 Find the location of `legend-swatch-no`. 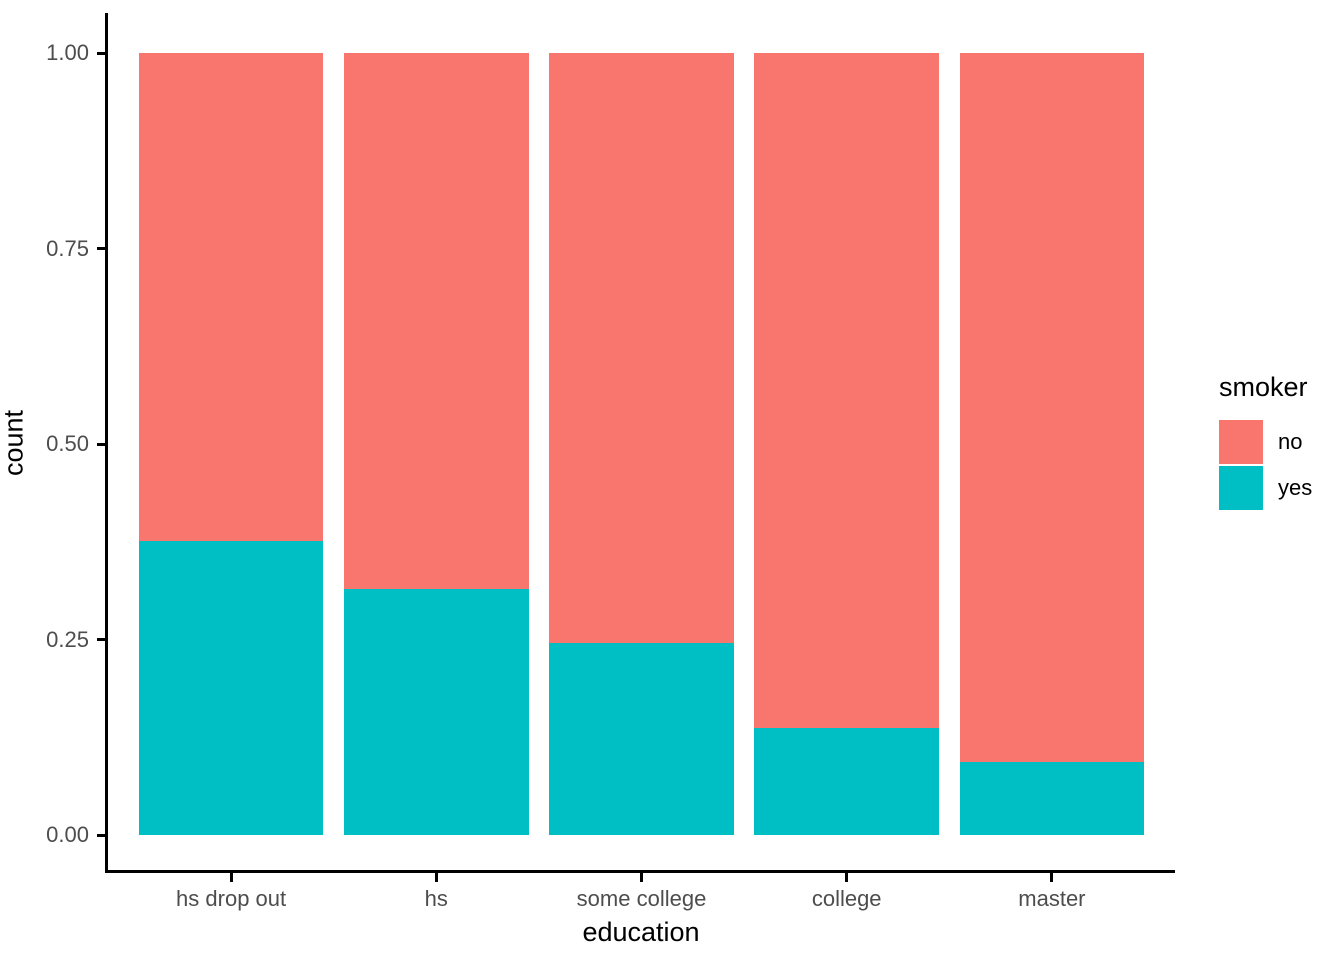

legend-swatch-no is located at coordinates (1241, 442).